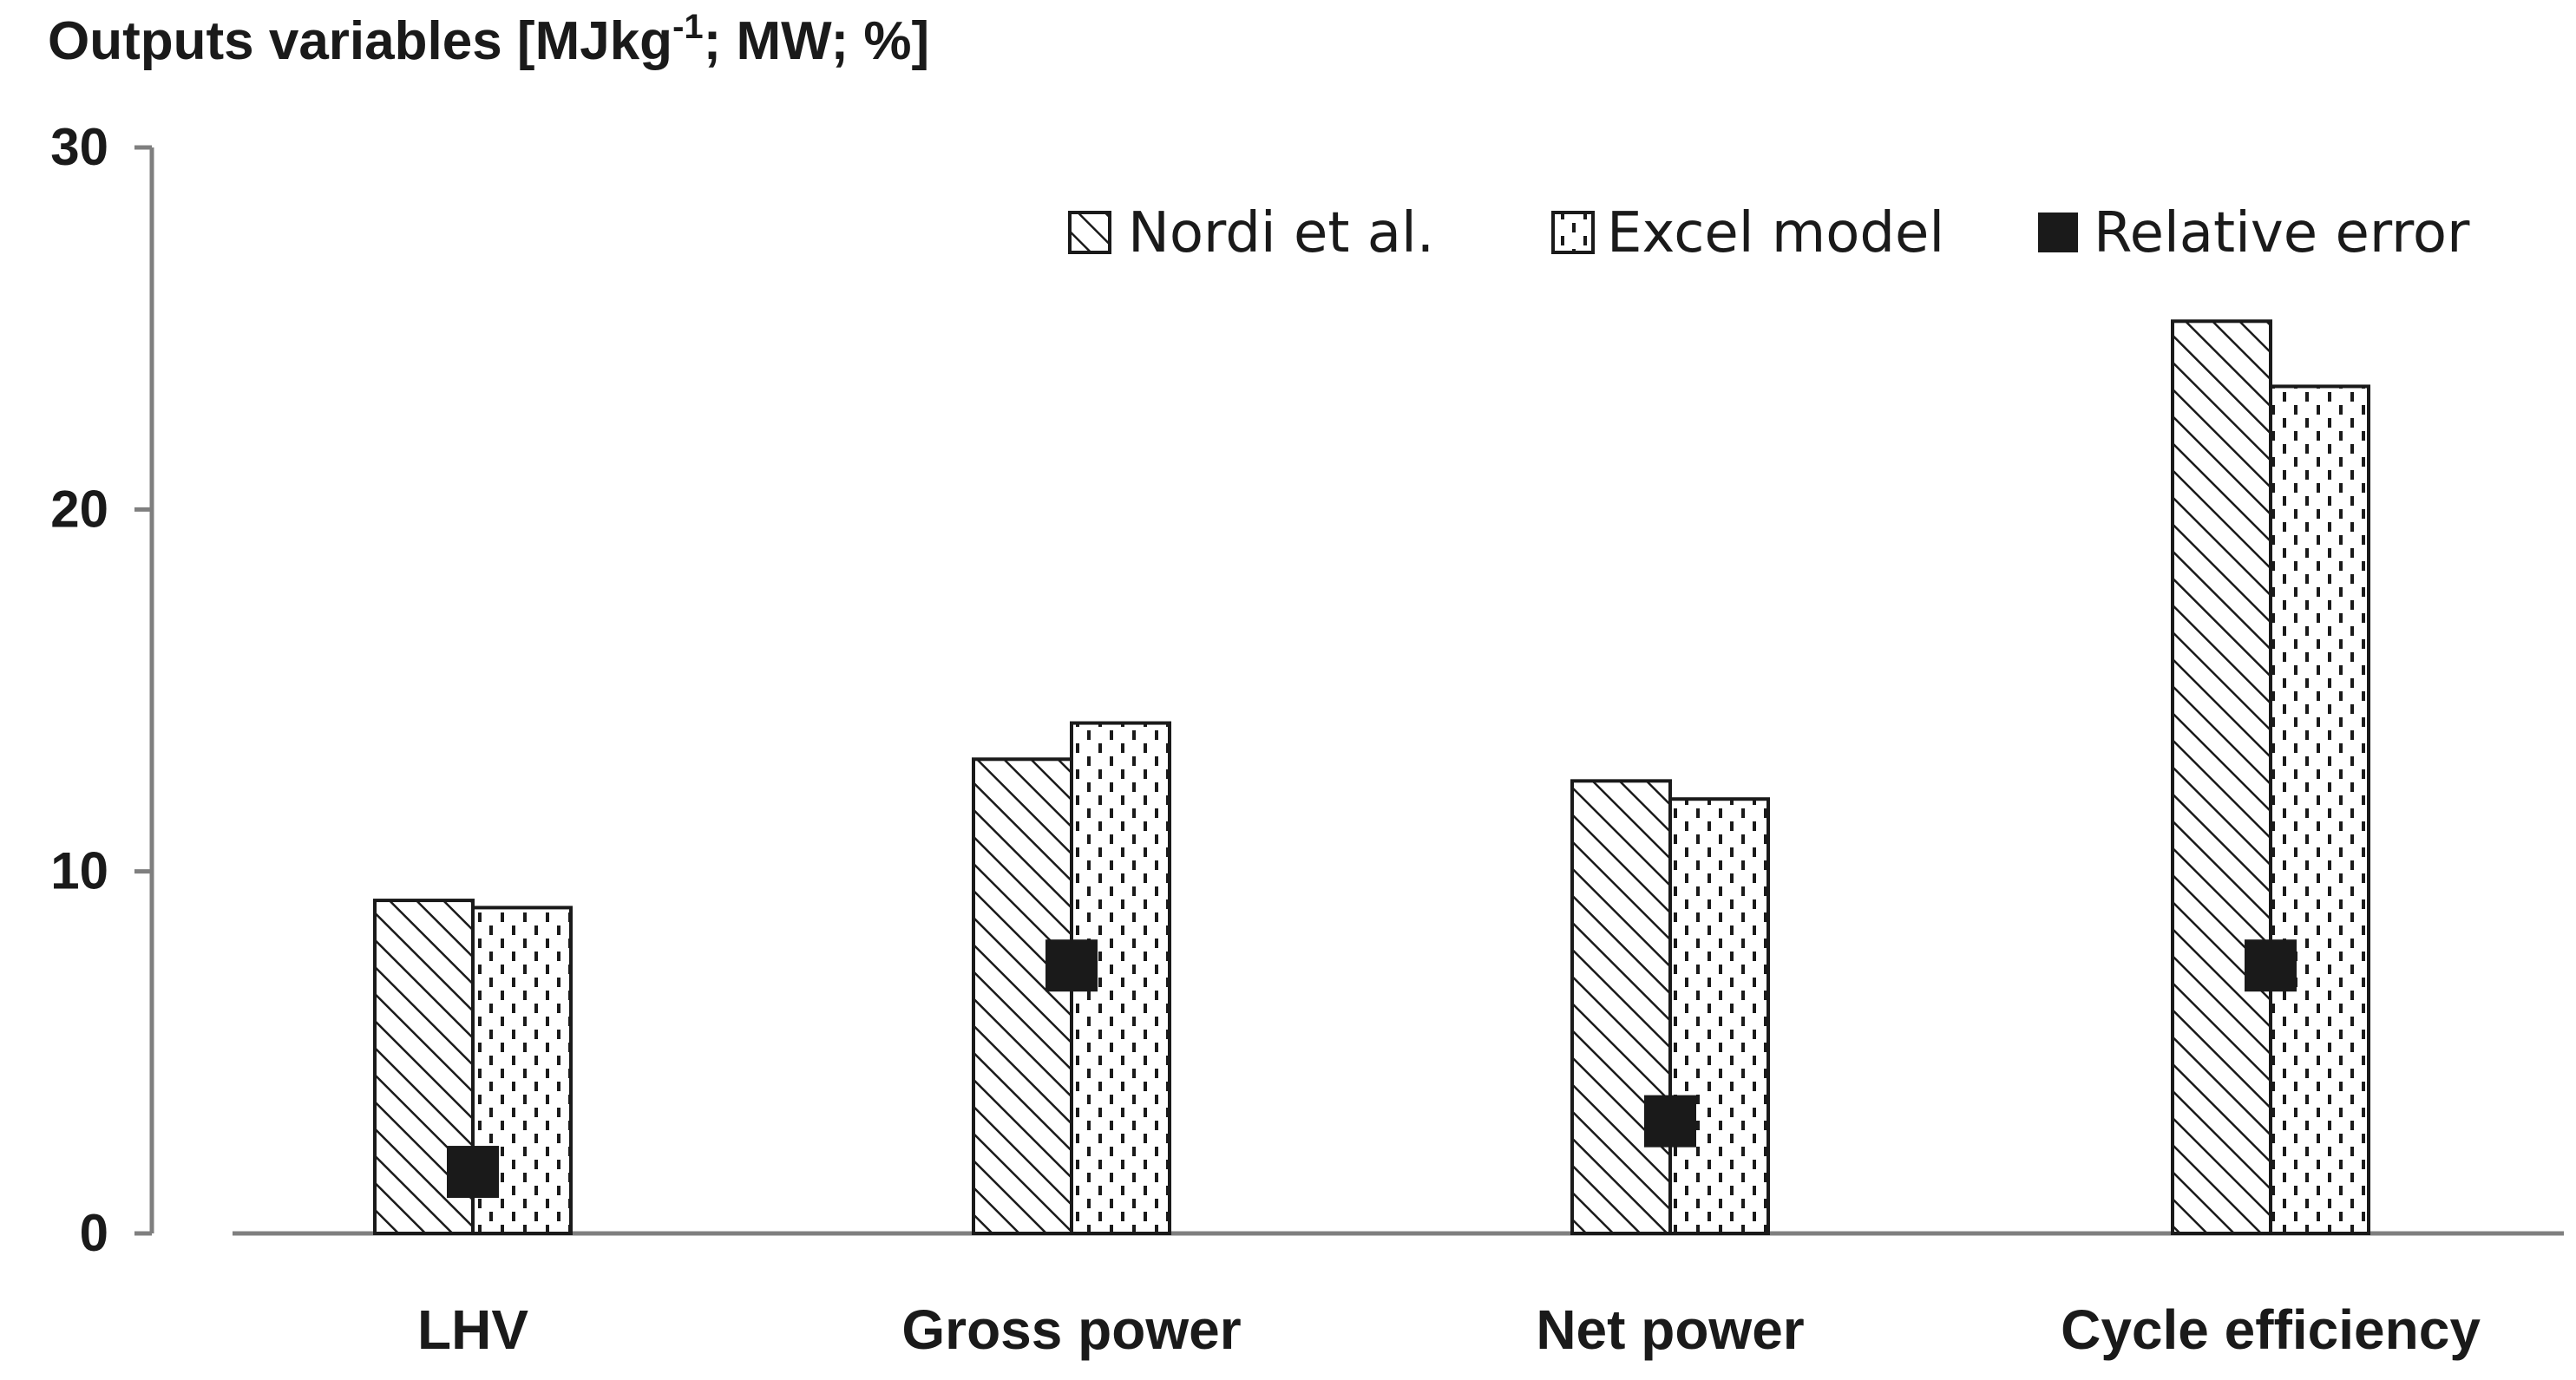 This screenshot has width=2576, height=1380. Describe the element at coordinates (1670, 1121) in the screenshot. I see `marker-relative-error-net-power` at that location.